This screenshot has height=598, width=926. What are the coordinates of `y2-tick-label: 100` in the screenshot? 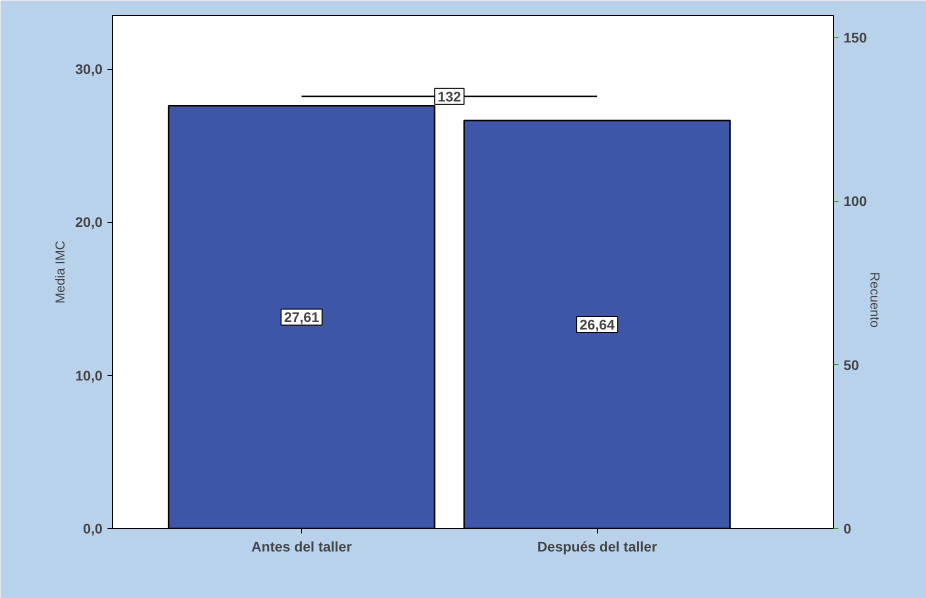 It's located at (856, 201).